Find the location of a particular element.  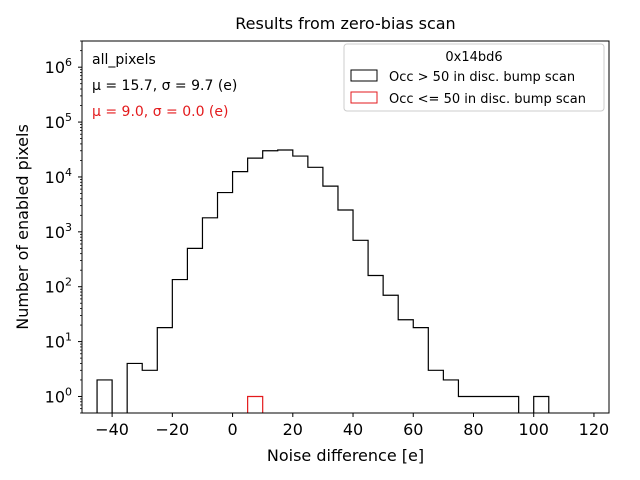

legend-title: 0x14bd6 is located at coordinates (473, 57).